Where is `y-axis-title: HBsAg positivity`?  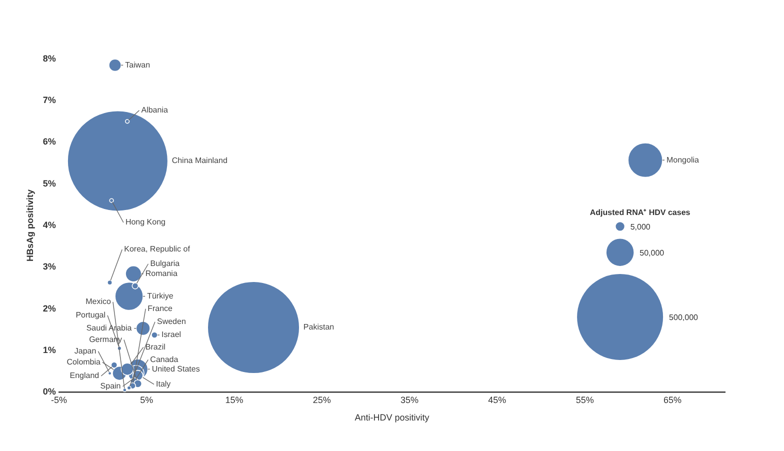
y-axis-title: HBsAg positivity is located at coordinates (30, 225).